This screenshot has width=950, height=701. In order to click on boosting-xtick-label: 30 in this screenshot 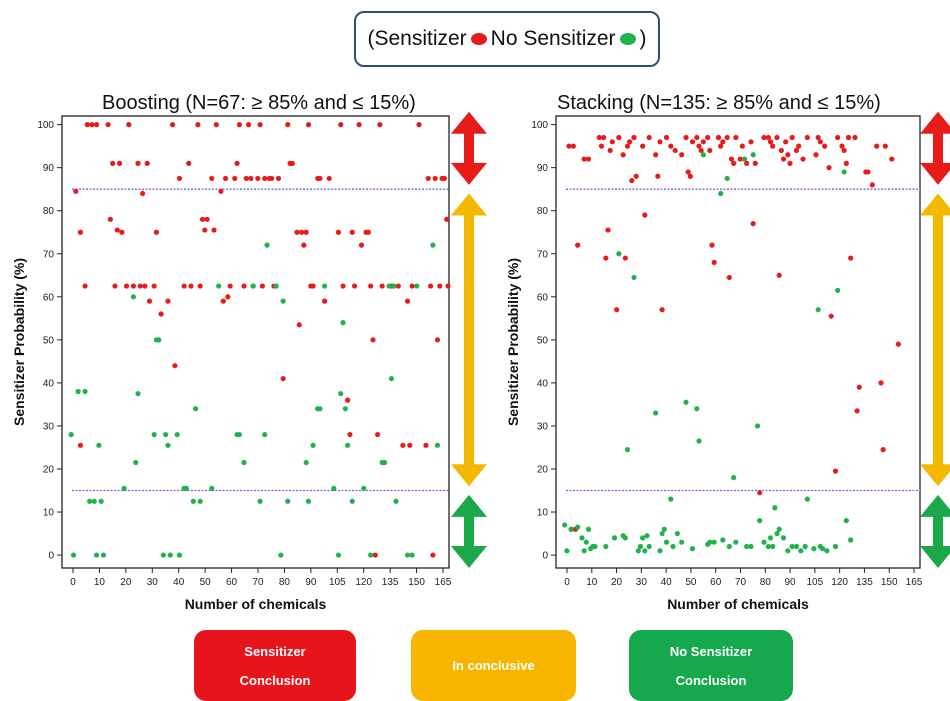, I will do `click(153, 582)`.